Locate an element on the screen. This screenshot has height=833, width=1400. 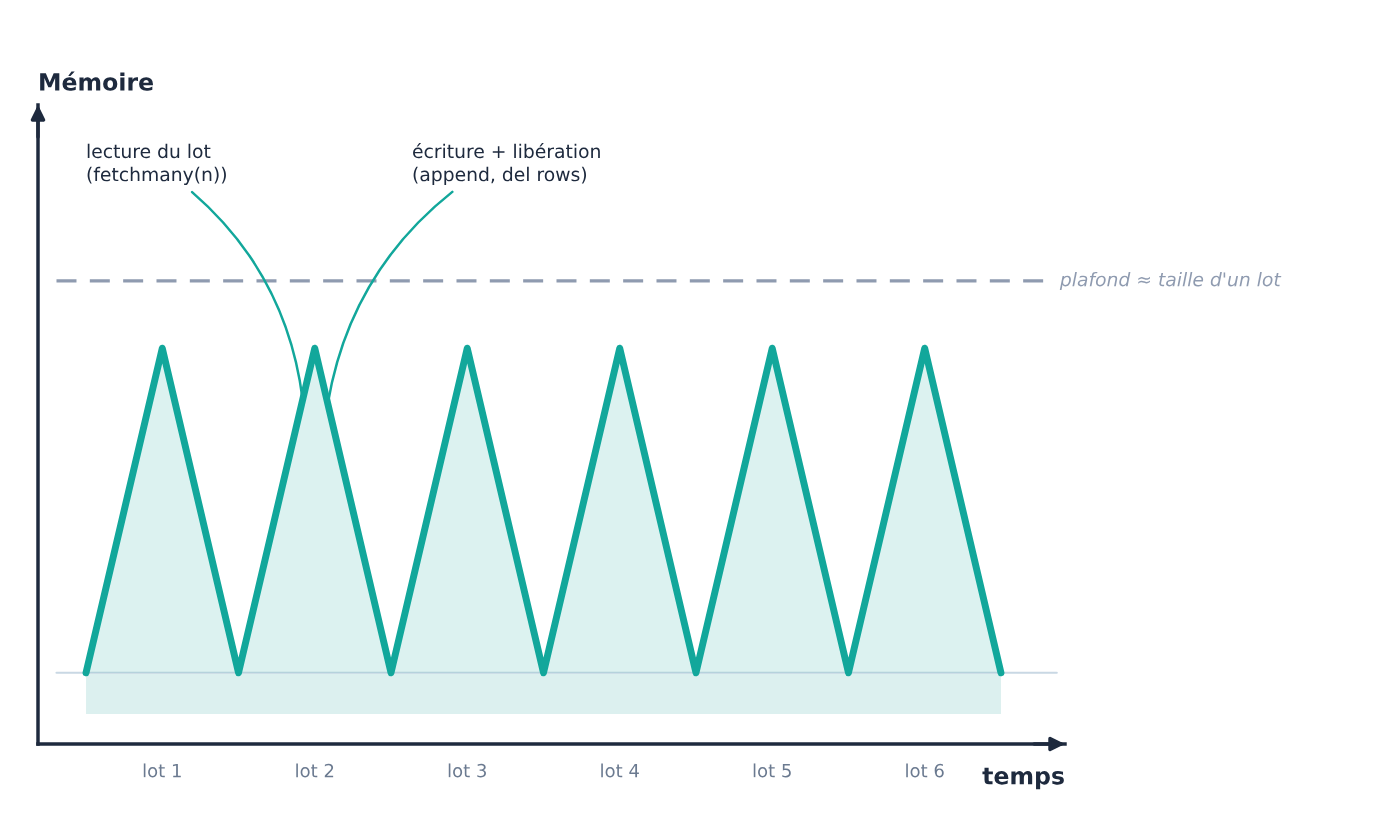
x-tick-label: lot 6 is located at coordinates (925, 770).